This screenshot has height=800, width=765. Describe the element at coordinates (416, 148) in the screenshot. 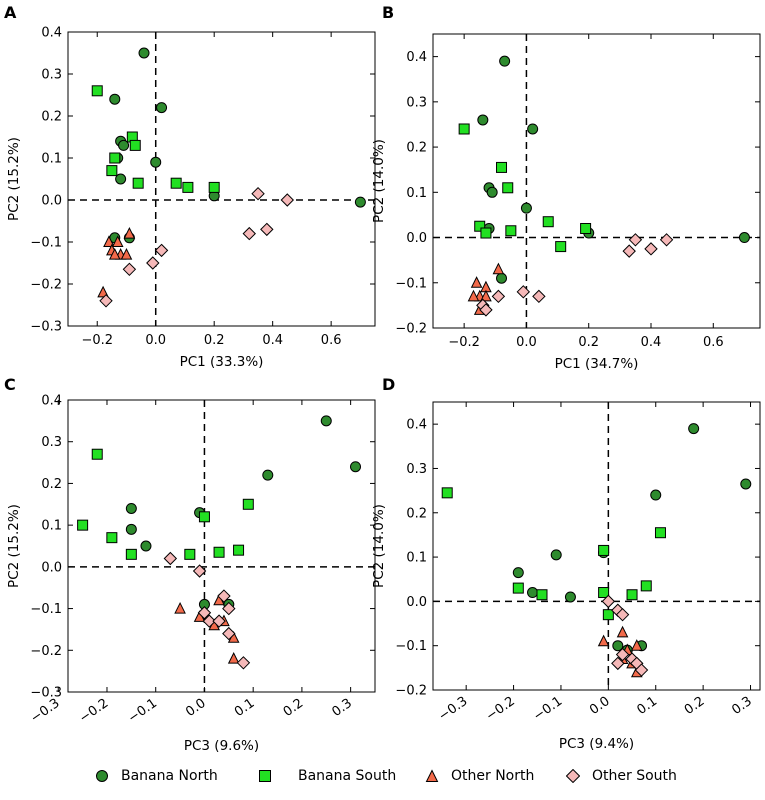

I see `y-tick-label: 0.2` at that location.